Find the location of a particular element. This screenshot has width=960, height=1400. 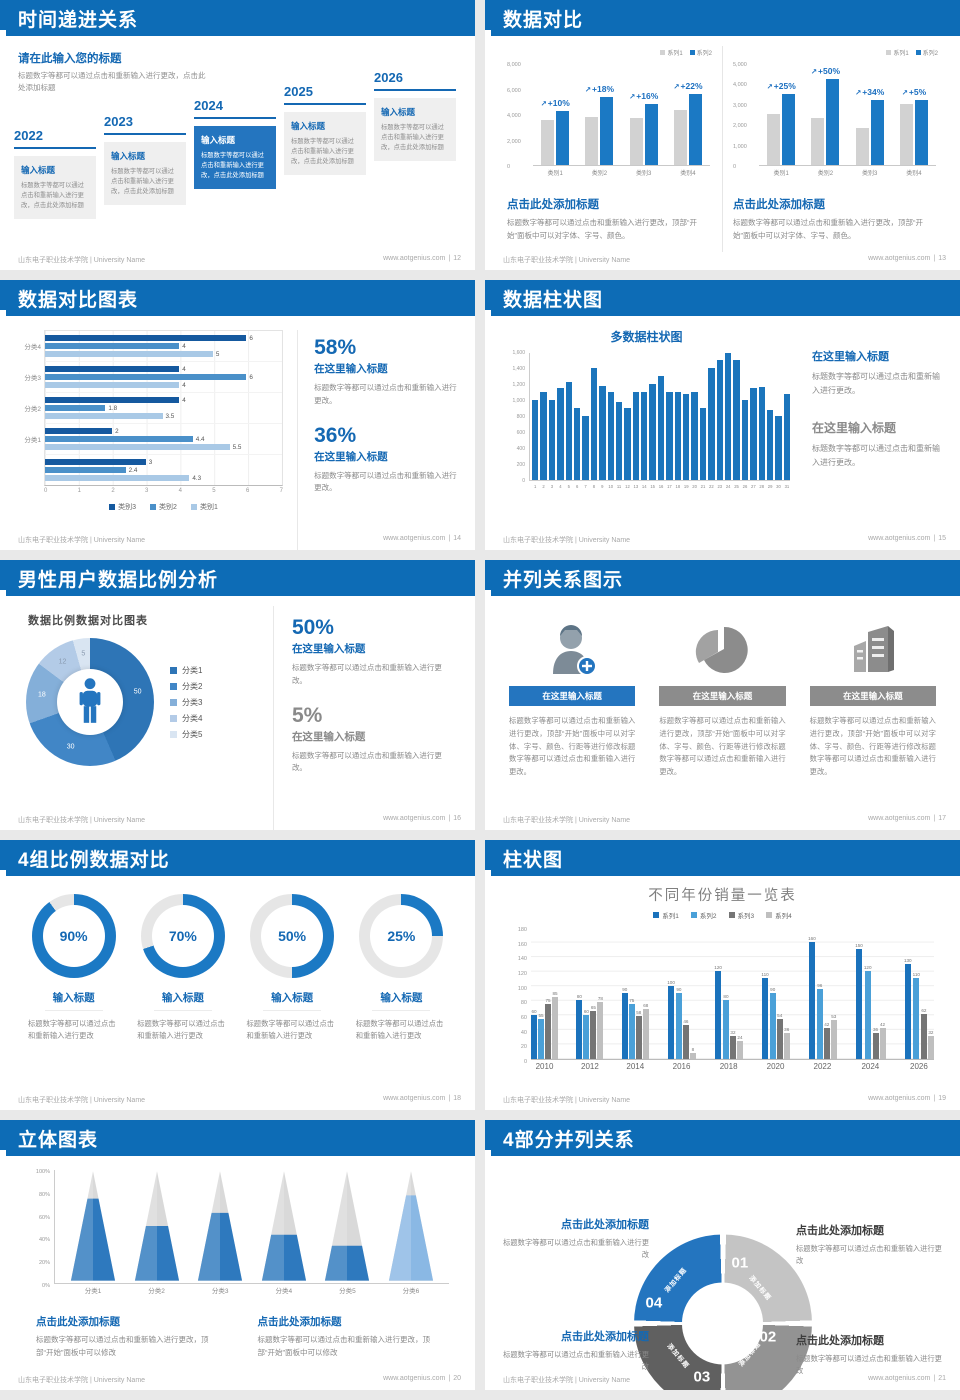

section-body: 标题数字等都可以通过点击和重新输入进行更改，顶部“开始”面板中可以修改 is located at coordinates (344, 1346).